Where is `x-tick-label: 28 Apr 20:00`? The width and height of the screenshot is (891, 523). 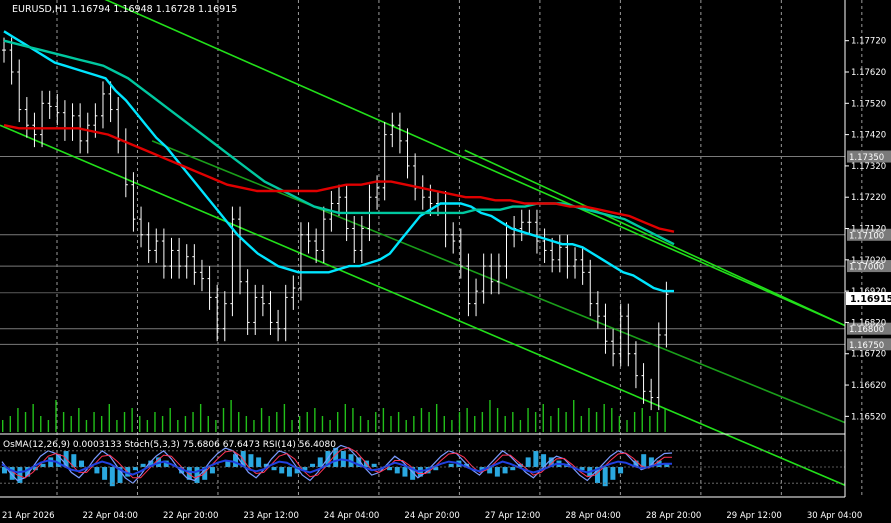 x-tick-label: 28 Apr 20:00 is located at coordinates (673, 516).